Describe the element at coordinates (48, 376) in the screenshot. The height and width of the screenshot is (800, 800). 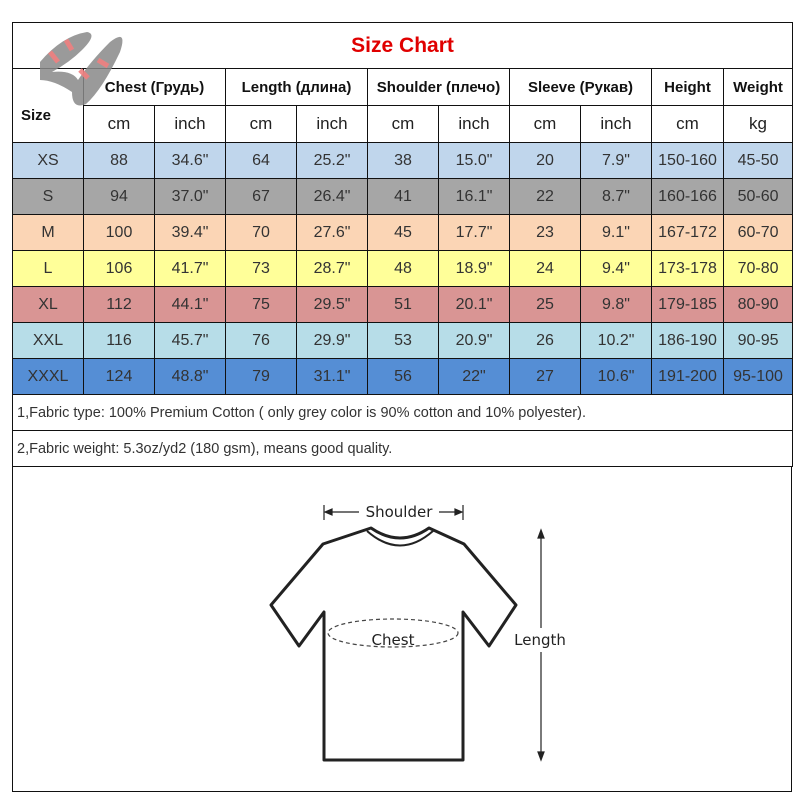
I see `size-cell: XXXL` at that location.